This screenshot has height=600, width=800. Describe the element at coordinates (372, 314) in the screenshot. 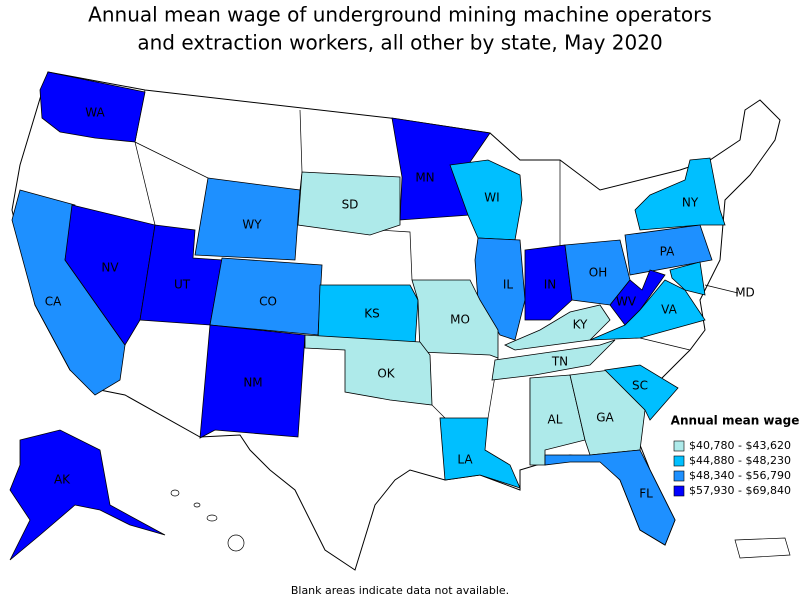

I see `state-label: KS` at that location.